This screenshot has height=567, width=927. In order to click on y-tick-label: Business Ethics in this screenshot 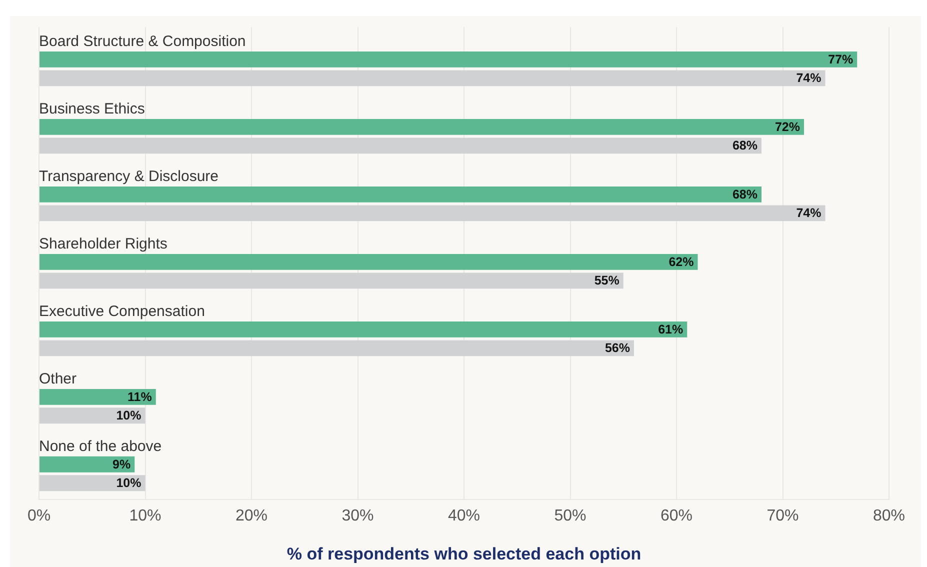, I will do `click(92, 109)`.